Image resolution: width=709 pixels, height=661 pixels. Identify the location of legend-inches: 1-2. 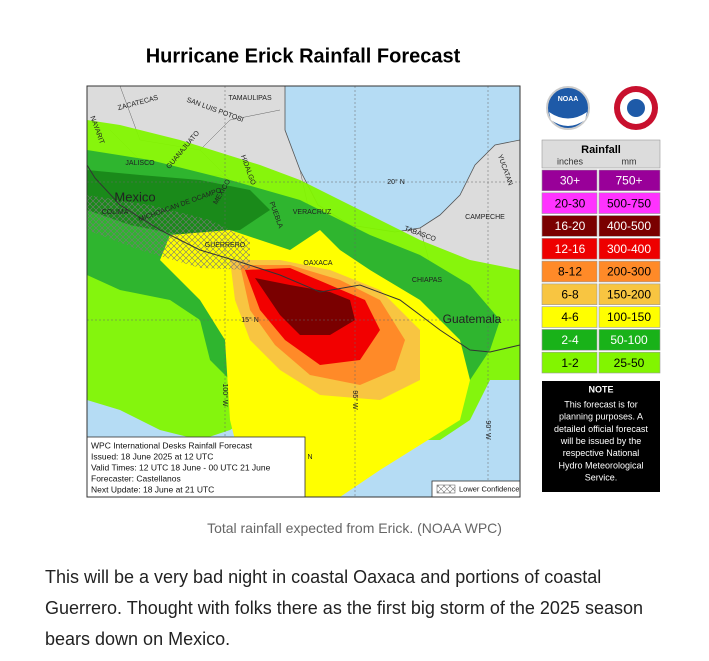
(570, 363).